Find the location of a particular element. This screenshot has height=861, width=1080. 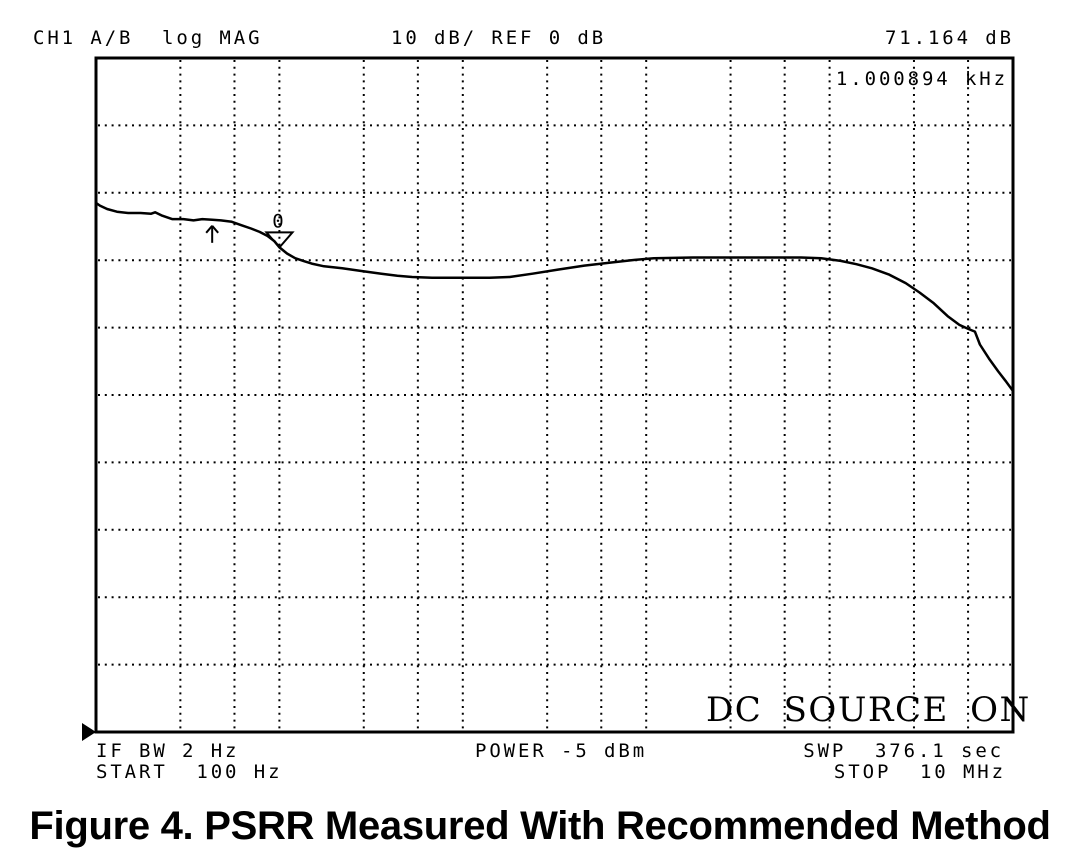

marker-frequency-readout: 1.000894 kHz is located at coordinates (922, 79).